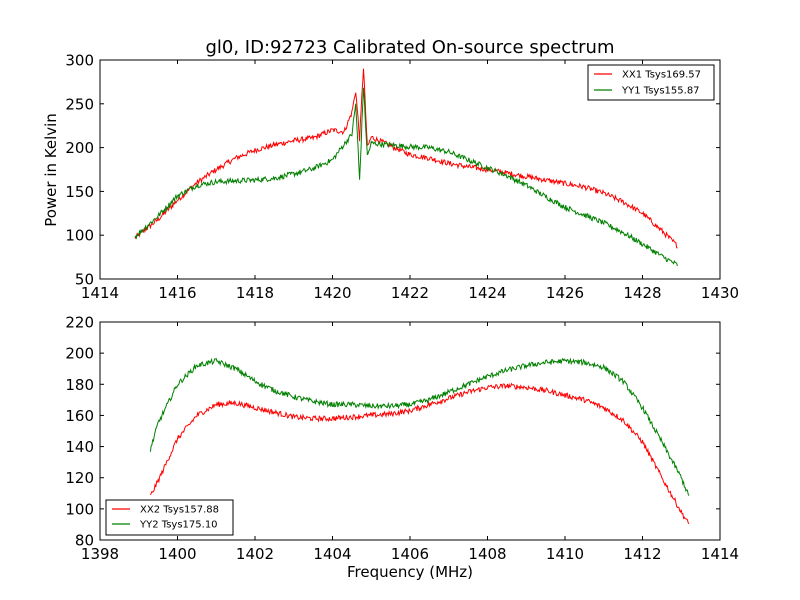 Image resolution: width=800 pixels, height=600 pixels. What do you see at coordinates (51, 170) in the screenshot?
I see `y-axis-label: Power in Kelvin` at bounding box center [51, 170].